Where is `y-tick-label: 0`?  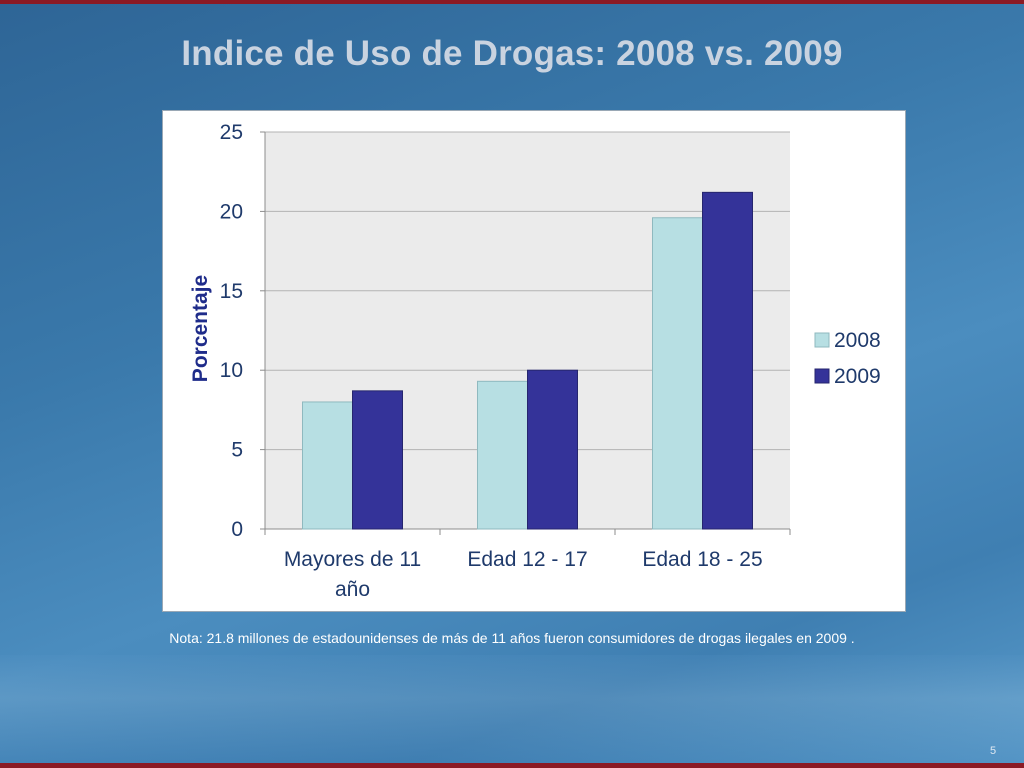 y-tick-label: 0 is located at coordinates (237, 529).